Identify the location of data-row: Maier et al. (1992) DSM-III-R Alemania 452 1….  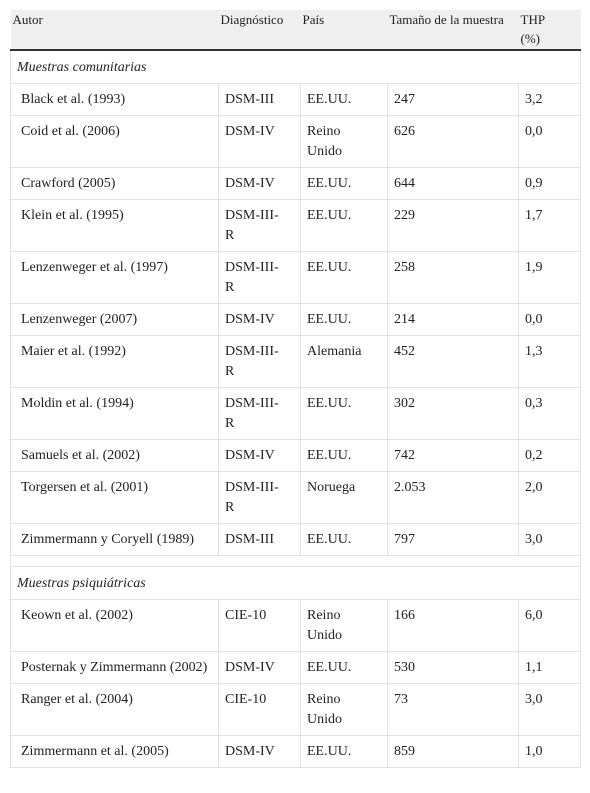
(295, 361).